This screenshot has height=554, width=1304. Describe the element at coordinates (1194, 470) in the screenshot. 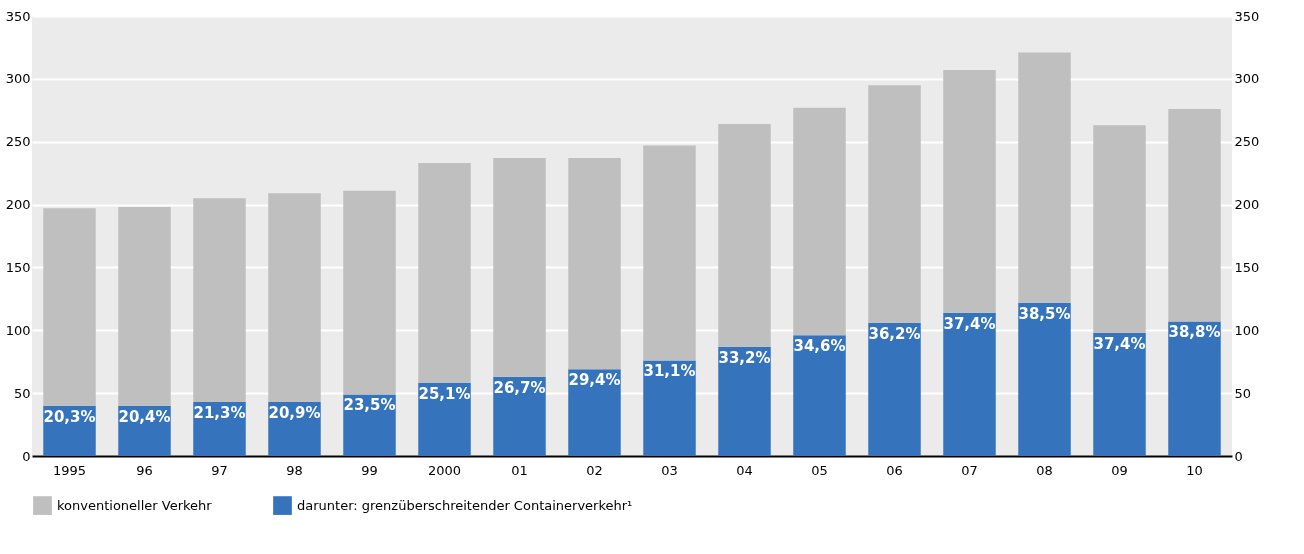

I see `x-tick-label: 10` at that location.